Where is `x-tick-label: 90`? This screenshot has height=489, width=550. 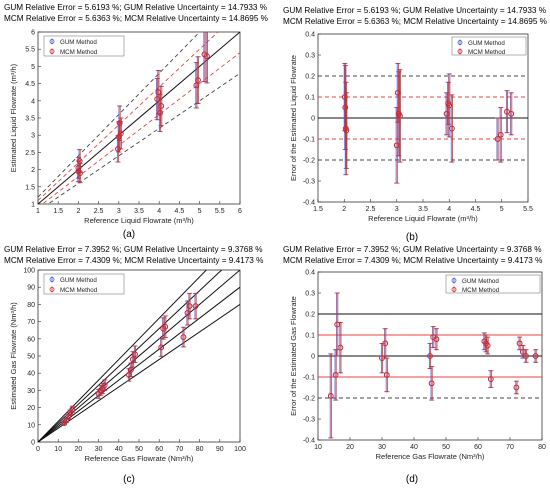 x-tick-label: 90 is located at coordinates (220, 449).